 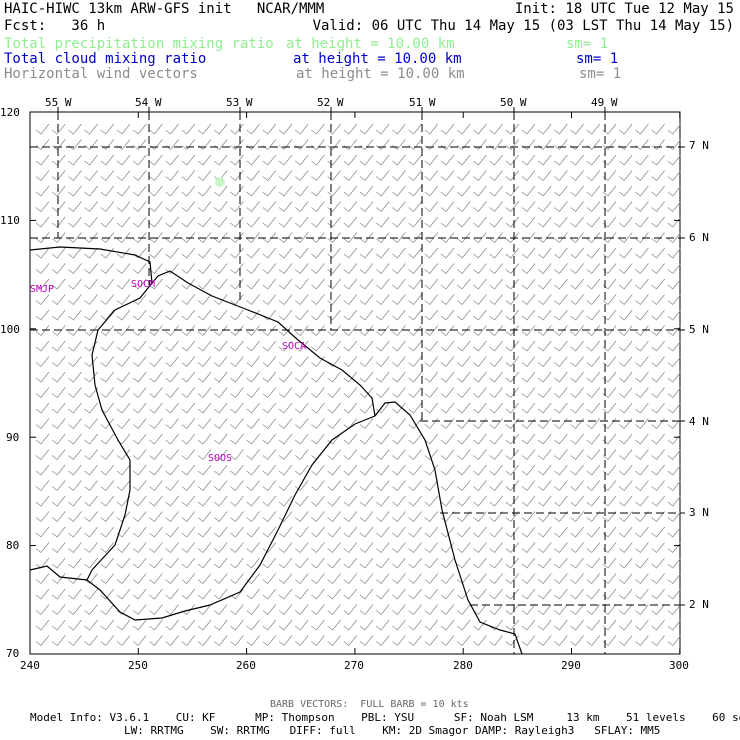 I want to click on x-tick-label: 270, so click(x=354, y=665).